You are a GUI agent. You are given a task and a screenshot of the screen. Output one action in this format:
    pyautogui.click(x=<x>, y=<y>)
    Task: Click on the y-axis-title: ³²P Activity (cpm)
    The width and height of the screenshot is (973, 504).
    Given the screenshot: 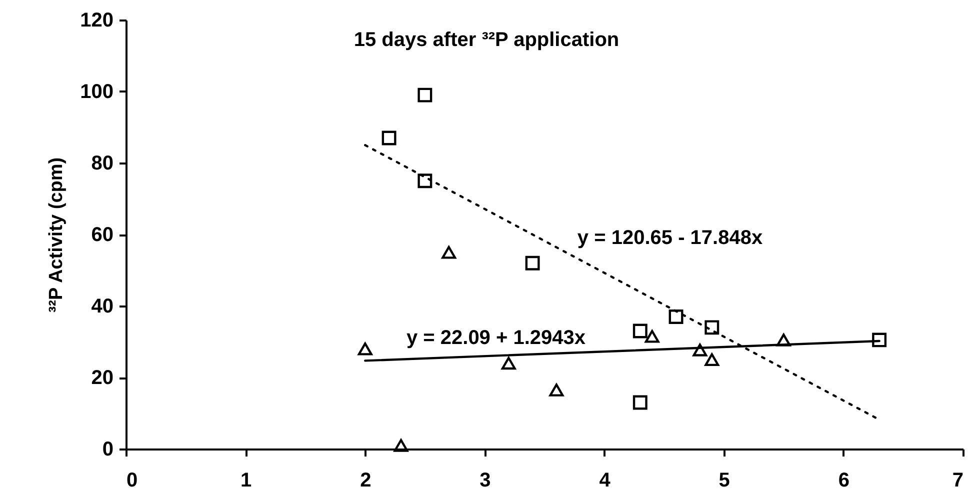 What is the action you would take?
    pyautogui.click(x=57, y=235)
    